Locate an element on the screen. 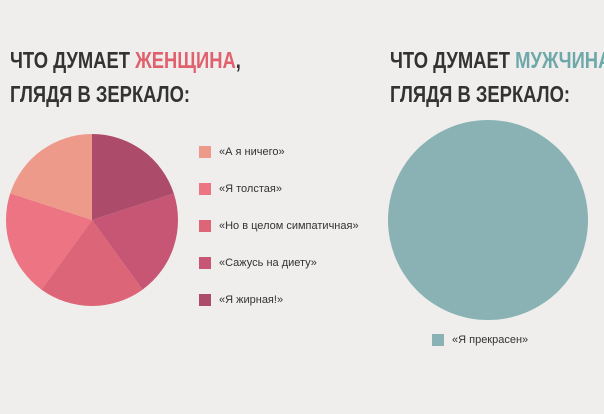  legend-label: «Я толстая» is located at coordinates (250, 189).